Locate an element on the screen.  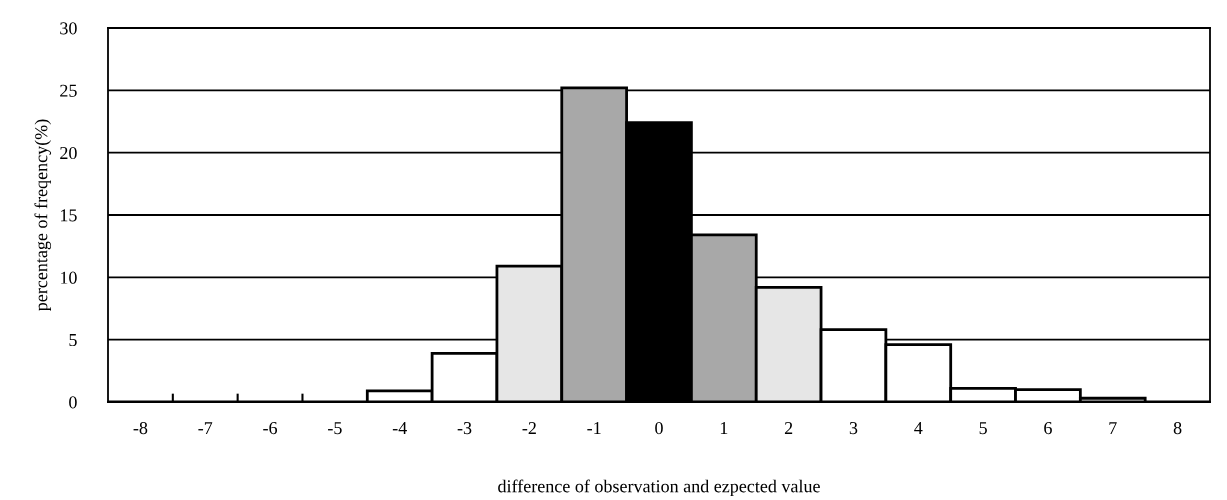
x-tick-label: 1 is located at coordinates (724, 428).